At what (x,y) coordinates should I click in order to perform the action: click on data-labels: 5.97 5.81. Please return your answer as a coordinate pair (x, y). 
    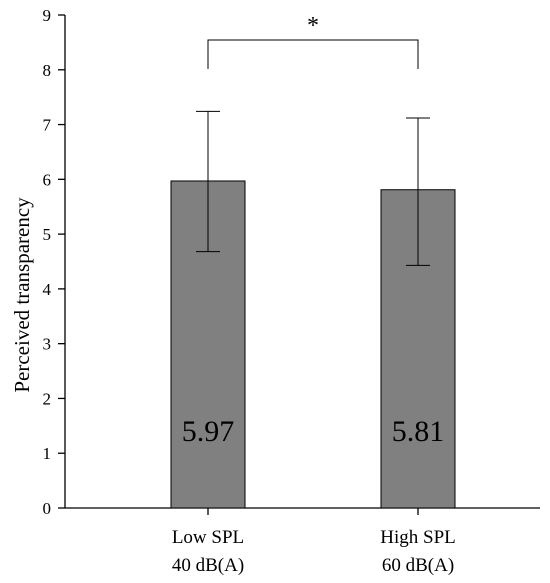
    Looking at the image, I should click on (313, 431).